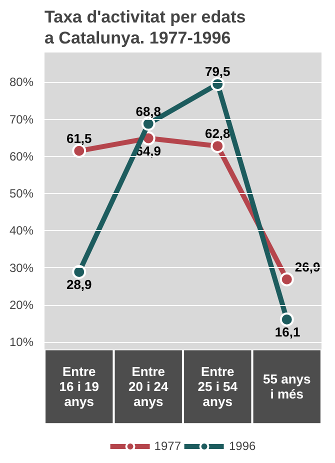  I want to click on y-tick-label: 50%, so click(21, 193).